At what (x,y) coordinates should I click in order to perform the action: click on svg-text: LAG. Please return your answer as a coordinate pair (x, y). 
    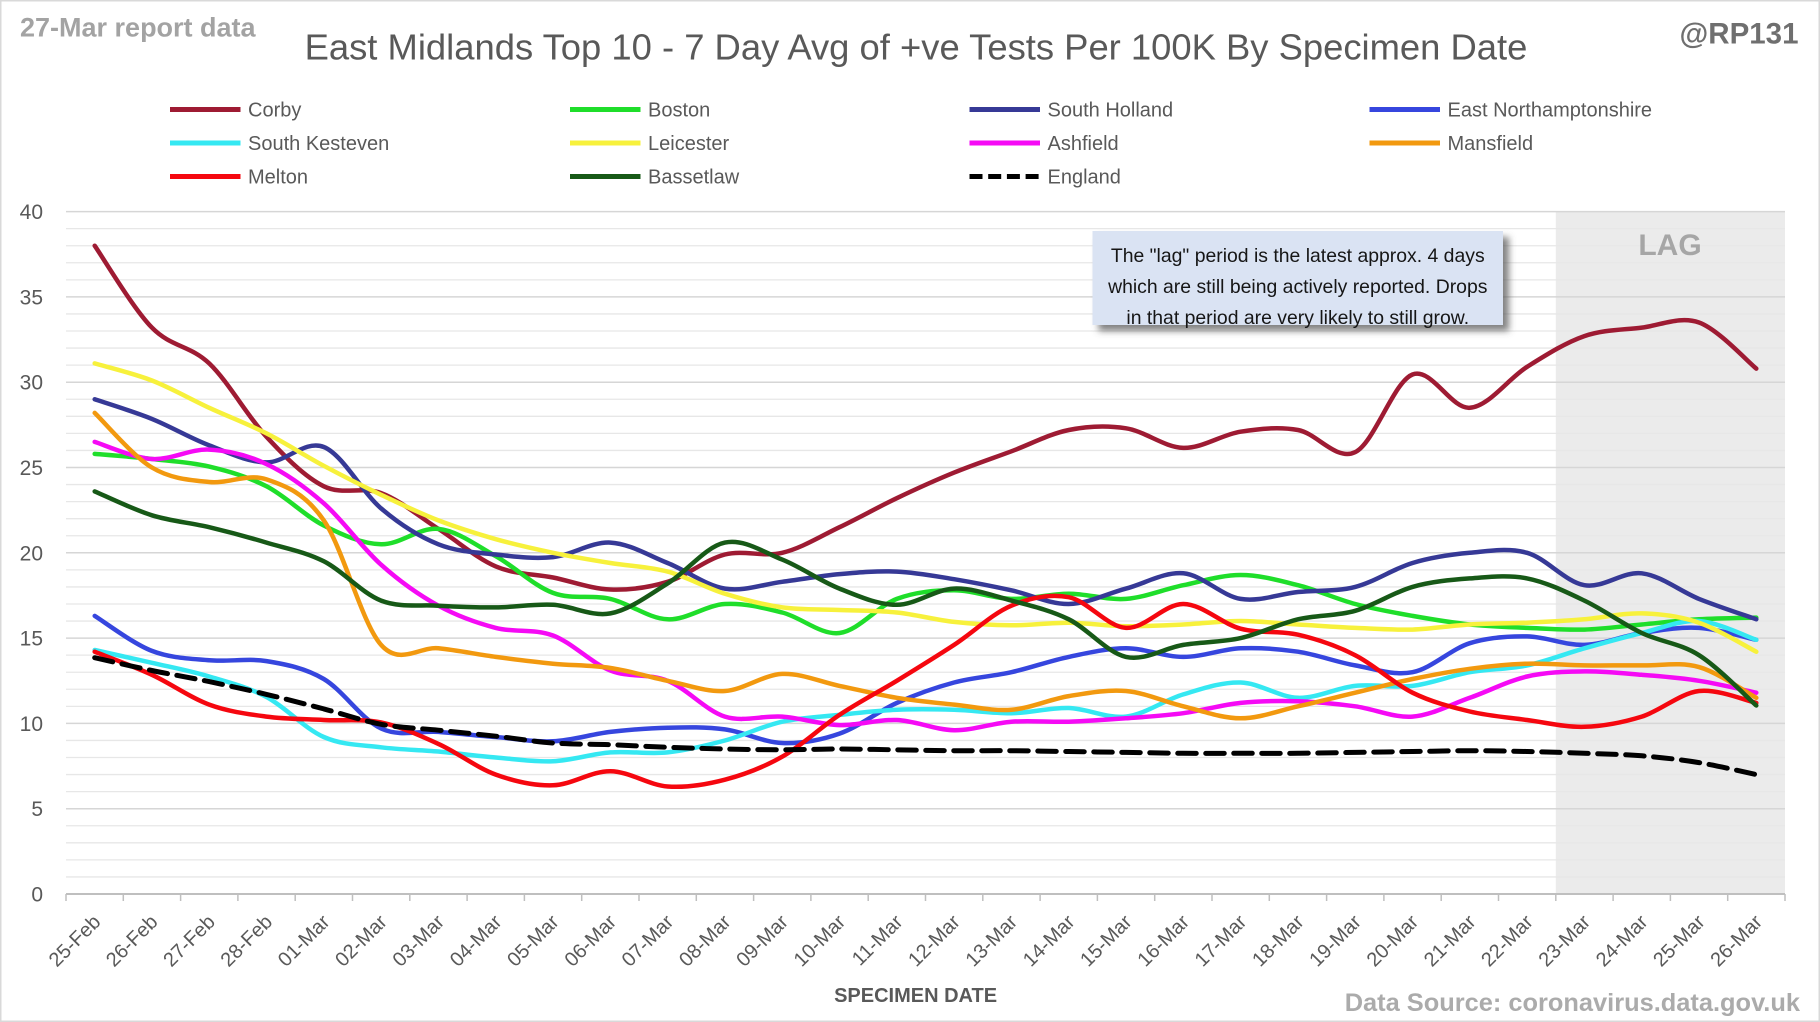
    Looking at the image, I should click on (1669, 245).